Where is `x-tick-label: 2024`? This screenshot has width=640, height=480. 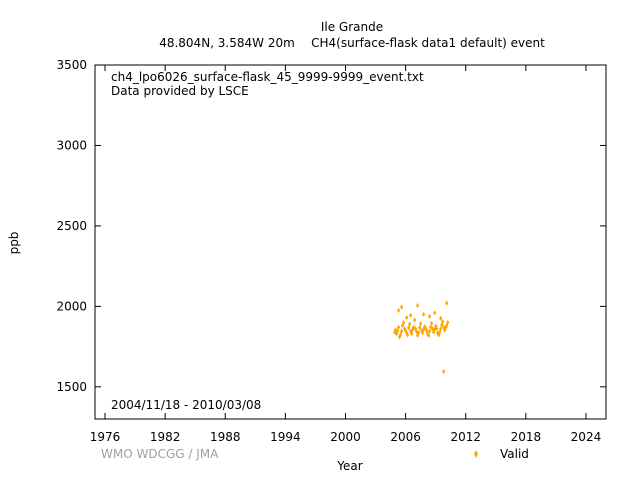
x-tick-label: 2024 is located at coordinates (586, 437).